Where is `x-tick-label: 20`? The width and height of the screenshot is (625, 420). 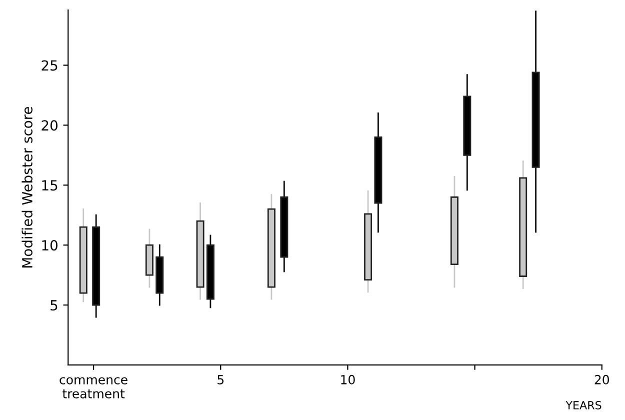
x-tick-label: 20 is located at coordinates (601, 379).